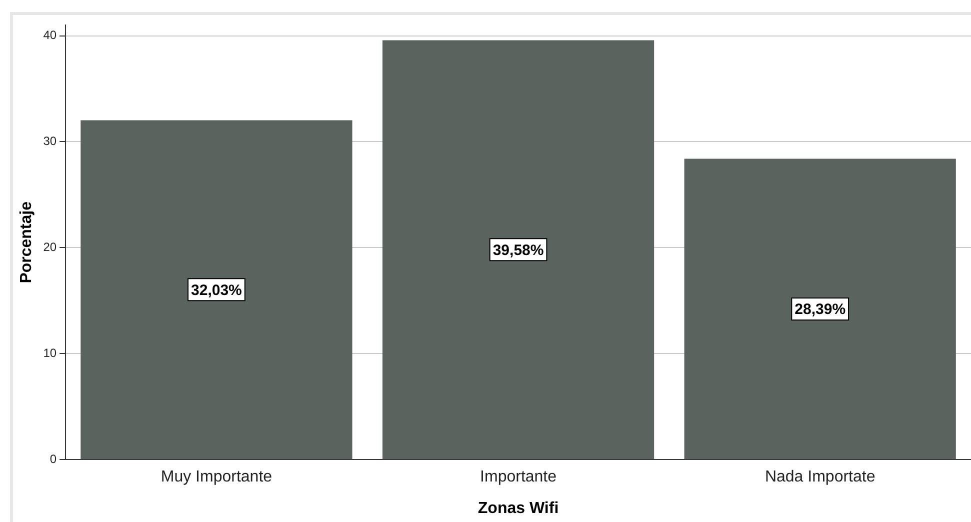 The image size is (971, 522). I want to click on y-tick-label: 40, so click(50, 35).